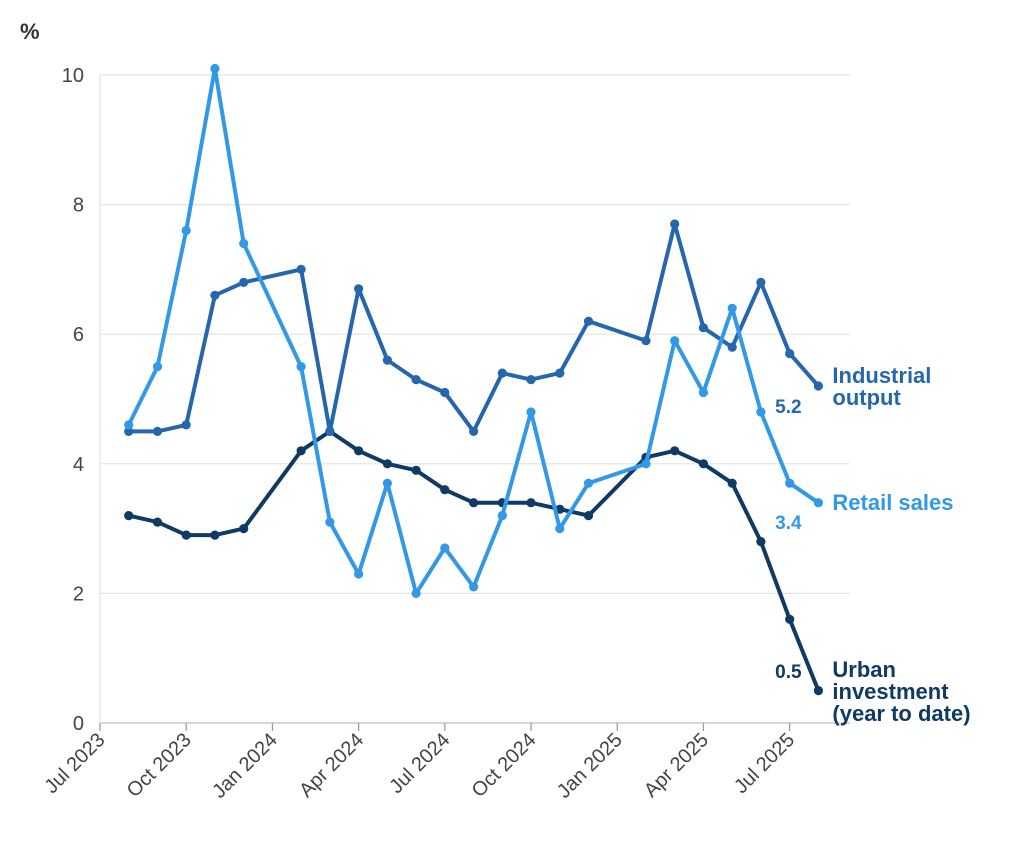 Image resolution: width=1022 pixels, height=852 pixels. What do you see at coordinates (901, 713) in the screenshot?
I see `series-name-line: (year to date)` at bounding box center [901, 713].